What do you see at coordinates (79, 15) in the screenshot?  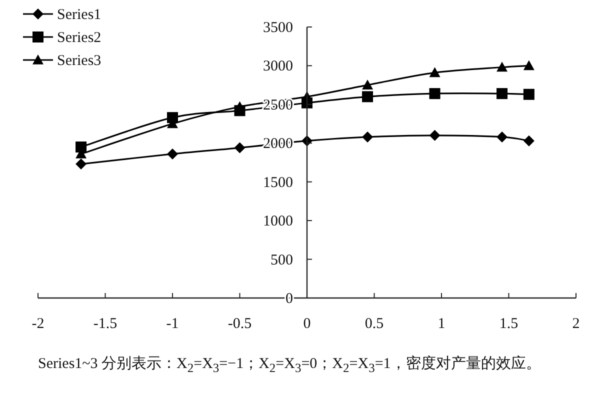 I see `legend-label: Series1` at bounding box center [79, 15].